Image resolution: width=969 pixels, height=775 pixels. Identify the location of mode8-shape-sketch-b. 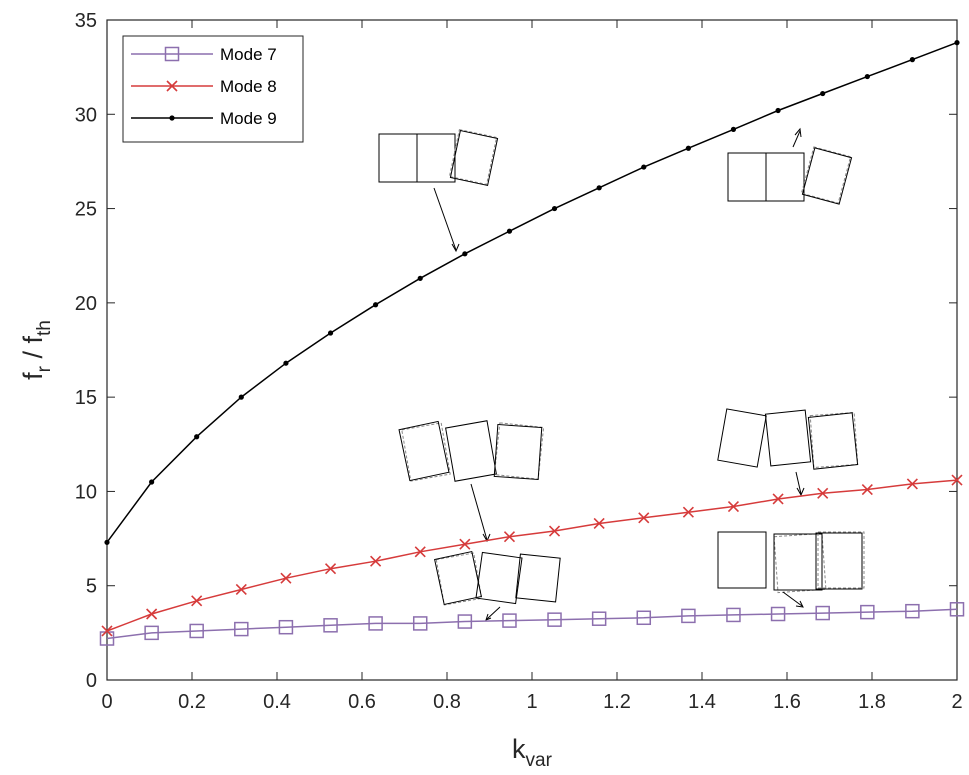
(788, 452).